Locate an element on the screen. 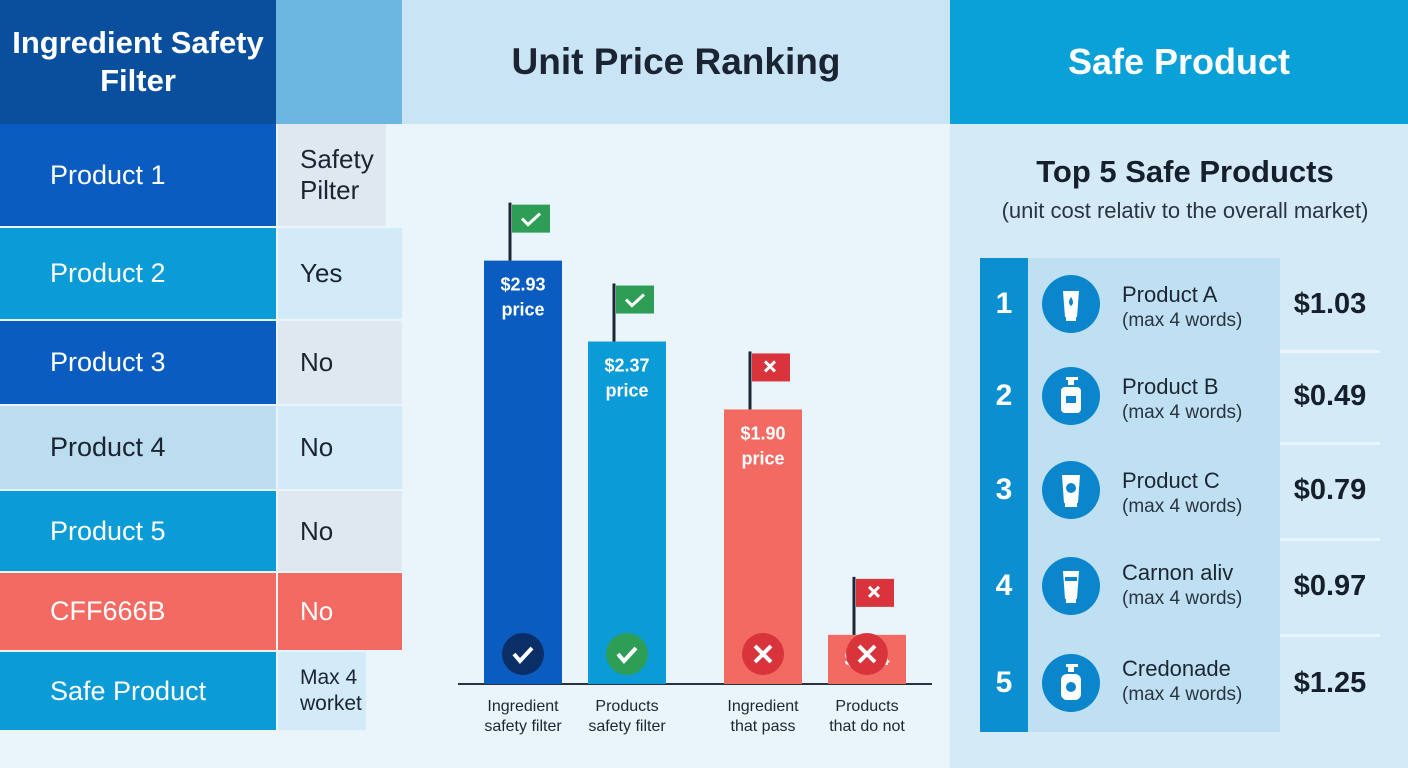 This screenshot has width=1408, height=768. tube-icon is located at coordinates (1071, 586).